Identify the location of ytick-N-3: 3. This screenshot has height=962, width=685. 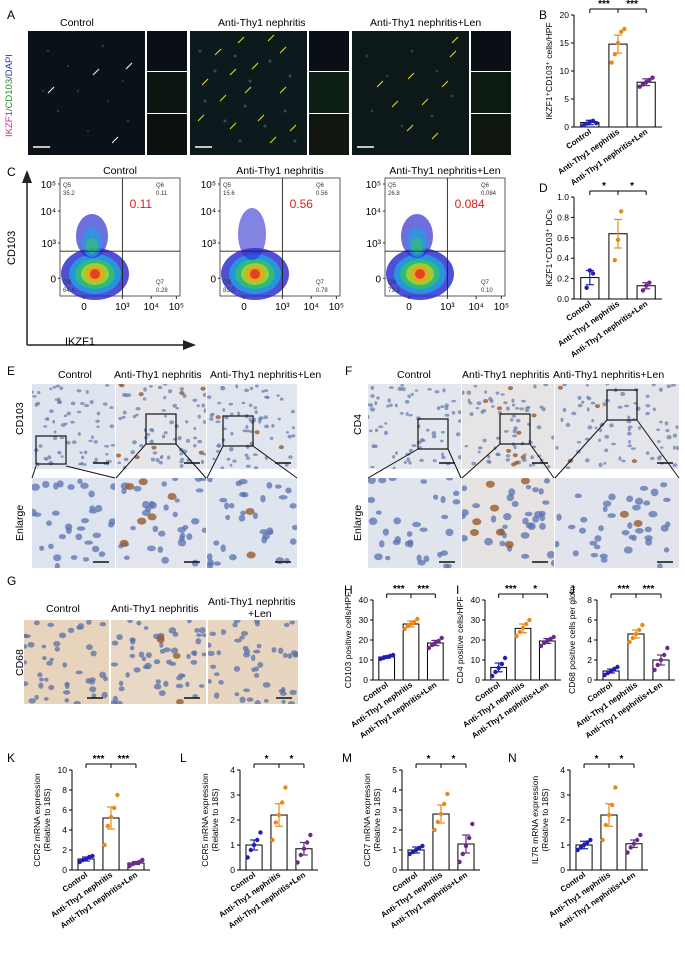
(562, 795).